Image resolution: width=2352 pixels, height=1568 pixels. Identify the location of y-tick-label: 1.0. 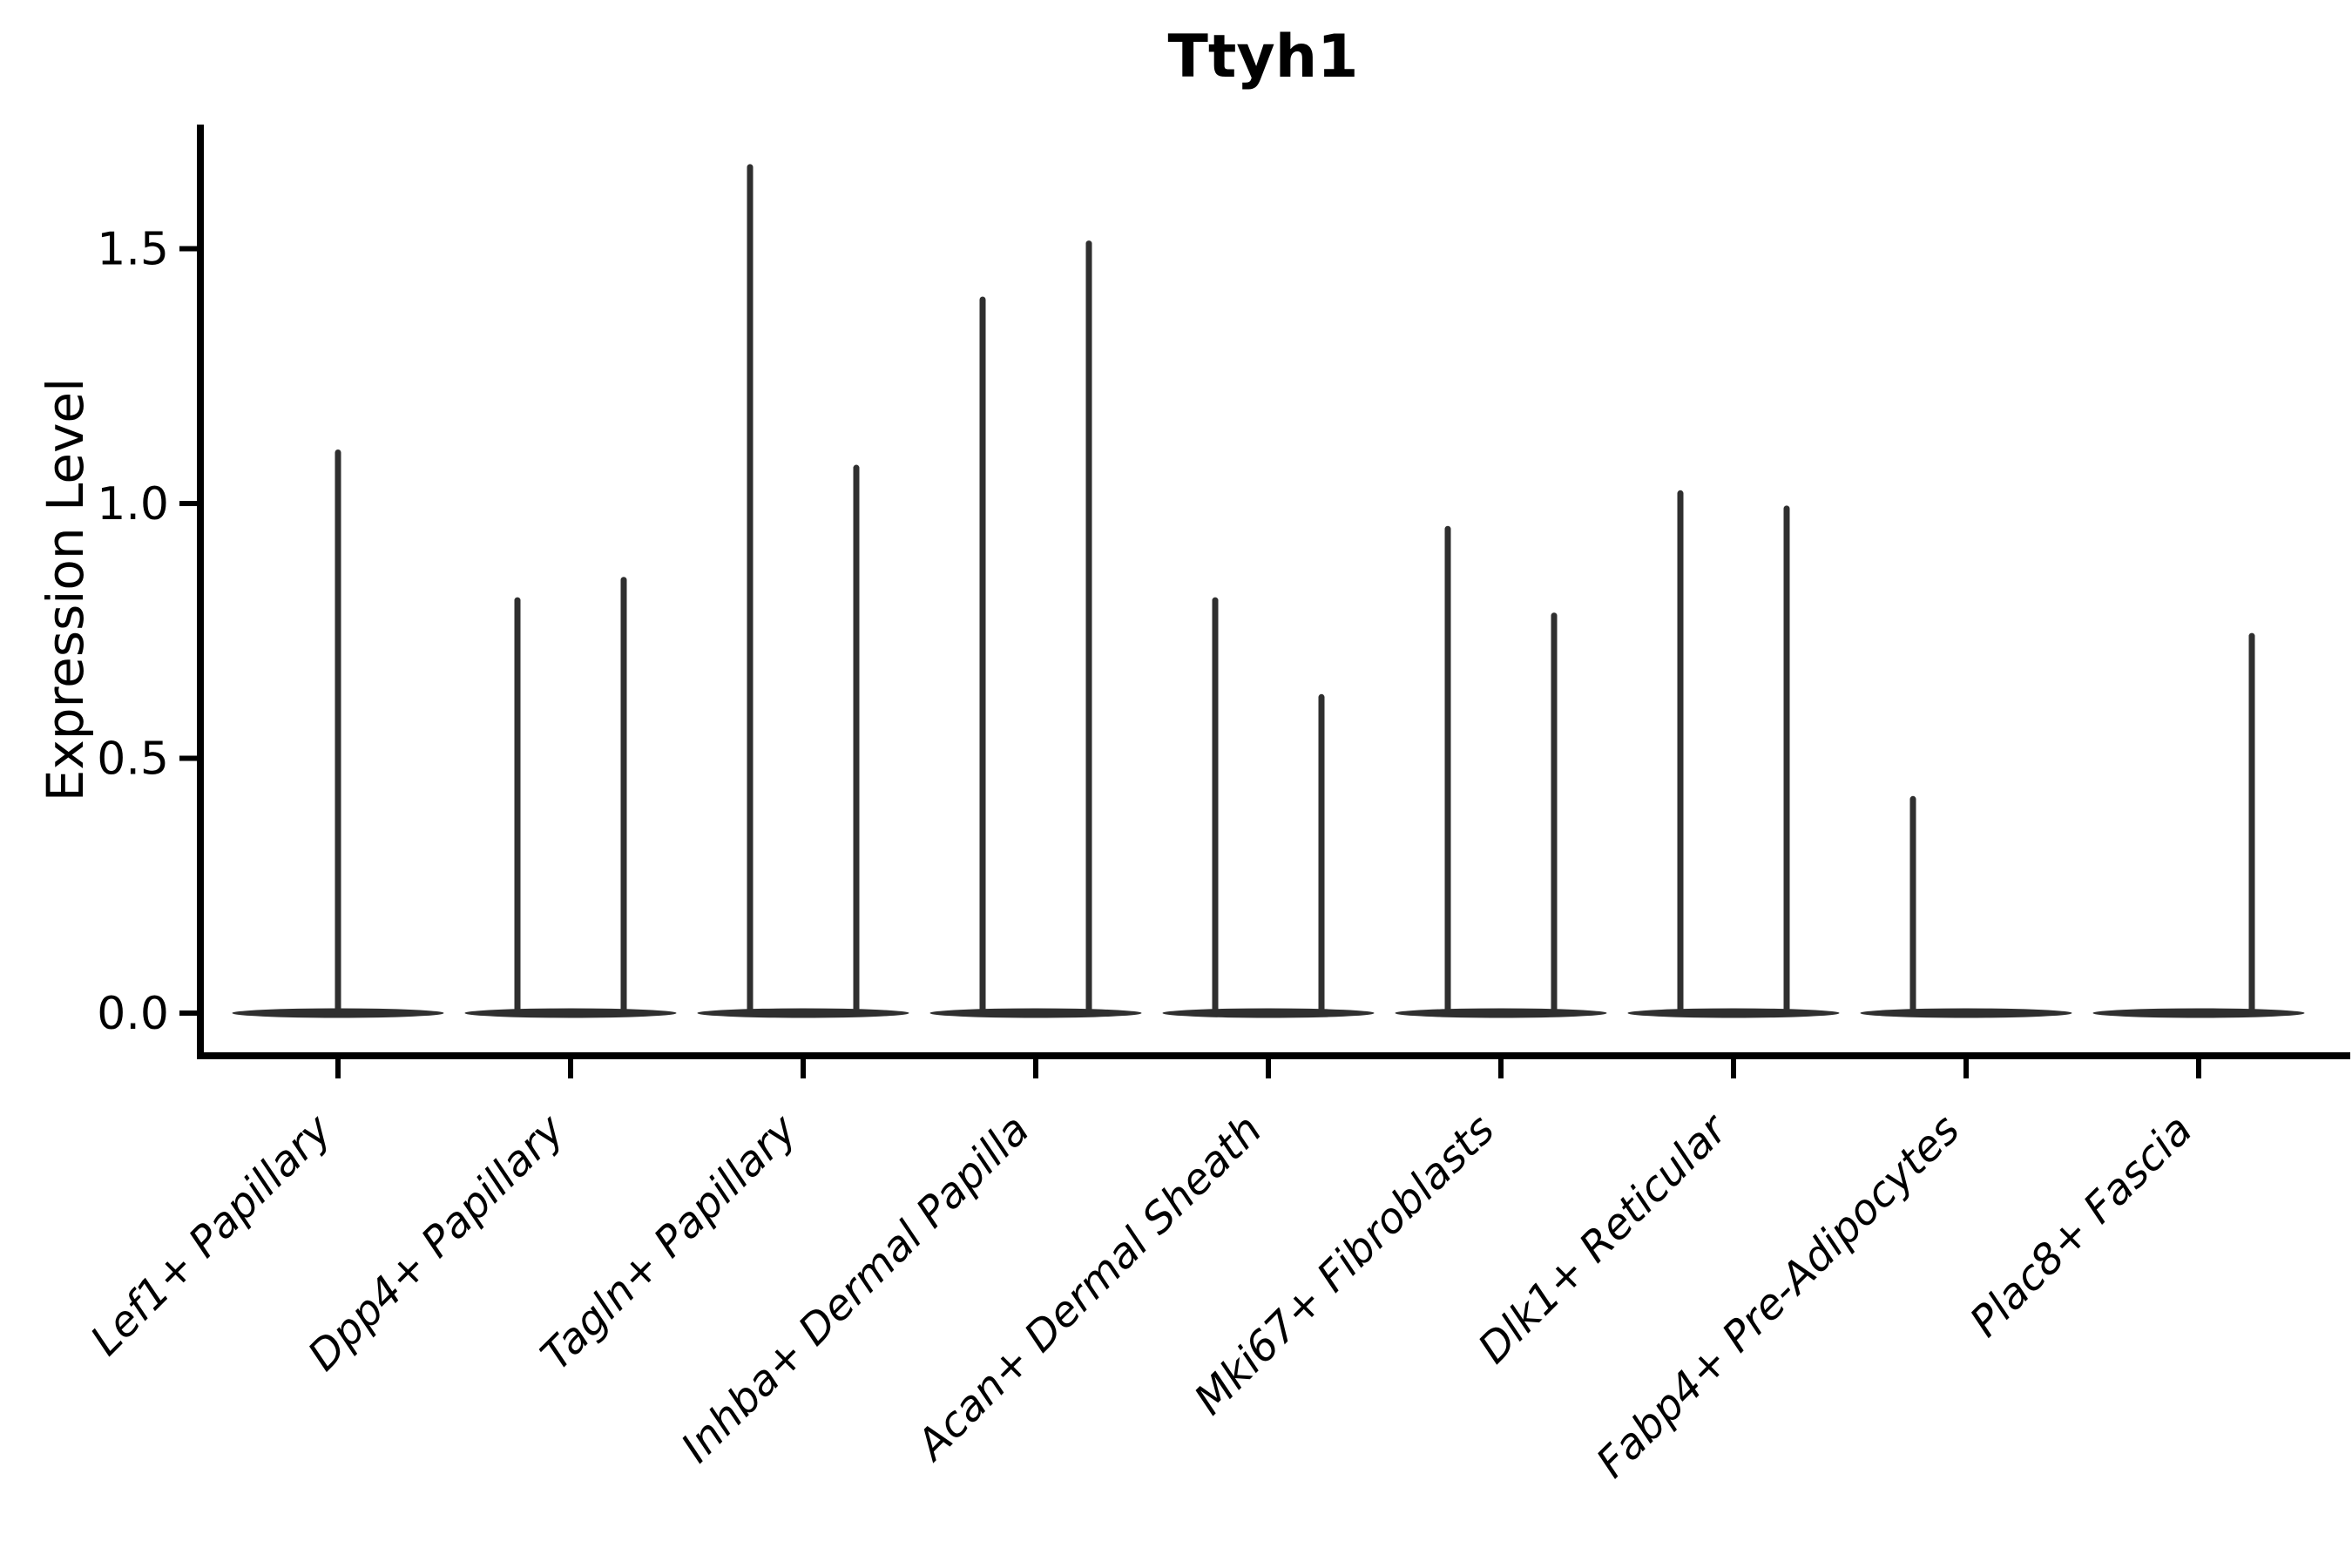
(133, 505).